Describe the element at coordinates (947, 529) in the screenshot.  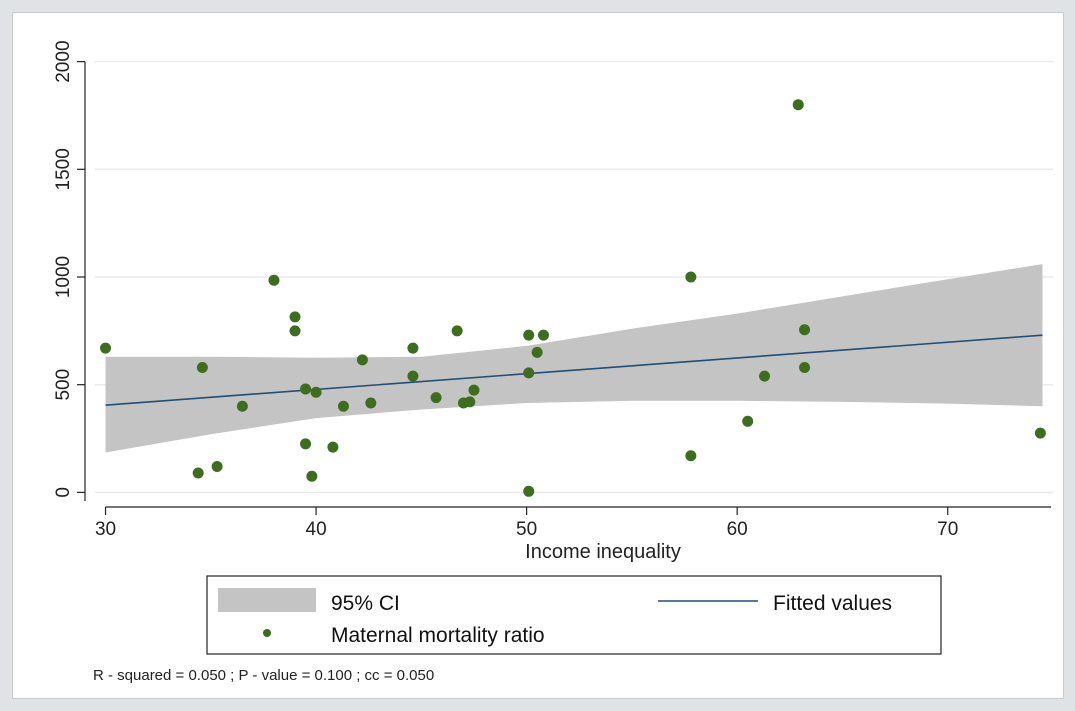
I see `x-tick-label: 70` at that location.